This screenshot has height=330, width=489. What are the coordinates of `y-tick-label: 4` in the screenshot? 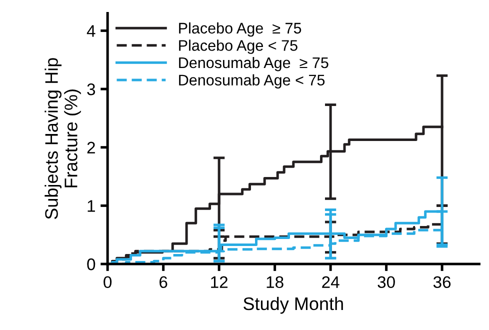 It's located at (91, 31).